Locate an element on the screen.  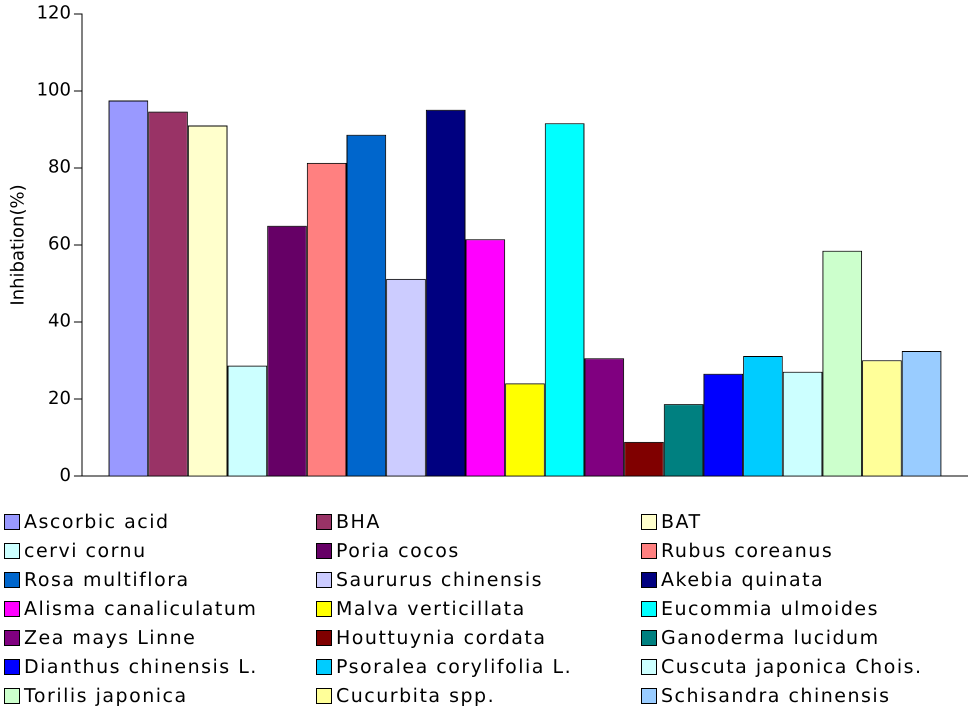
legend-label: BAT is located at coordinates (681, 521).